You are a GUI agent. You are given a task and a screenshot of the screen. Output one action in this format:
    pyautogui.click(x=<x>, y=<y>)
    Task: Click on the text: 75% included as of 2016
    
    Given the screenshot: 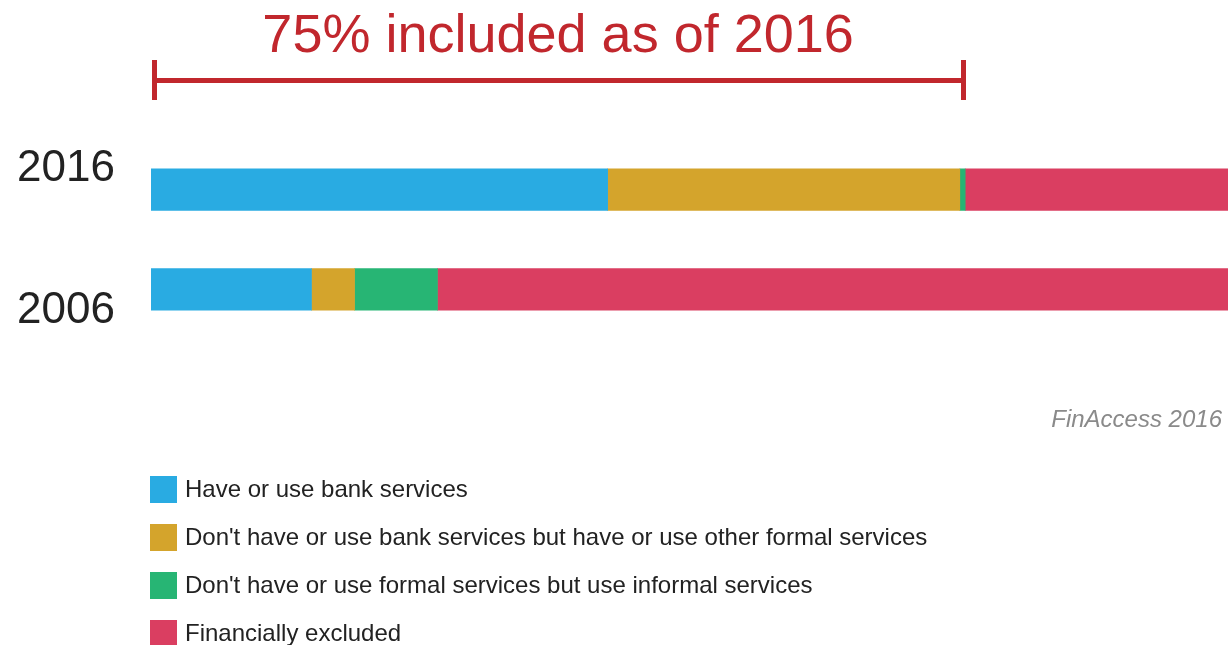 What is the action you would take?
    pyautogui.click(x=558, y=33)
    